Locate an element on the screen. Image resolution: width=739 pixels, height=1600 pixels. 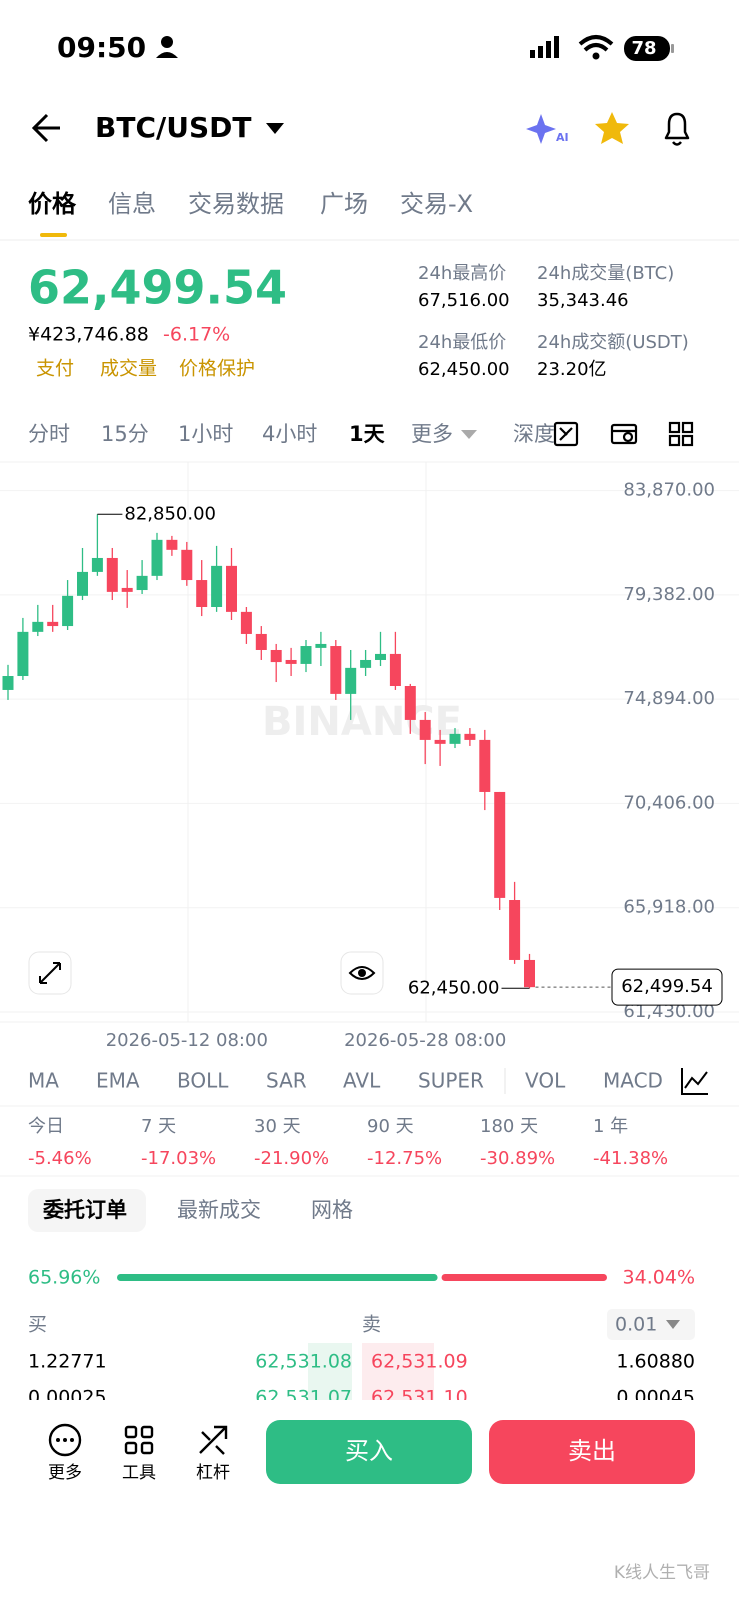
price-link: 成交量 is located at coordinates (128, 369).